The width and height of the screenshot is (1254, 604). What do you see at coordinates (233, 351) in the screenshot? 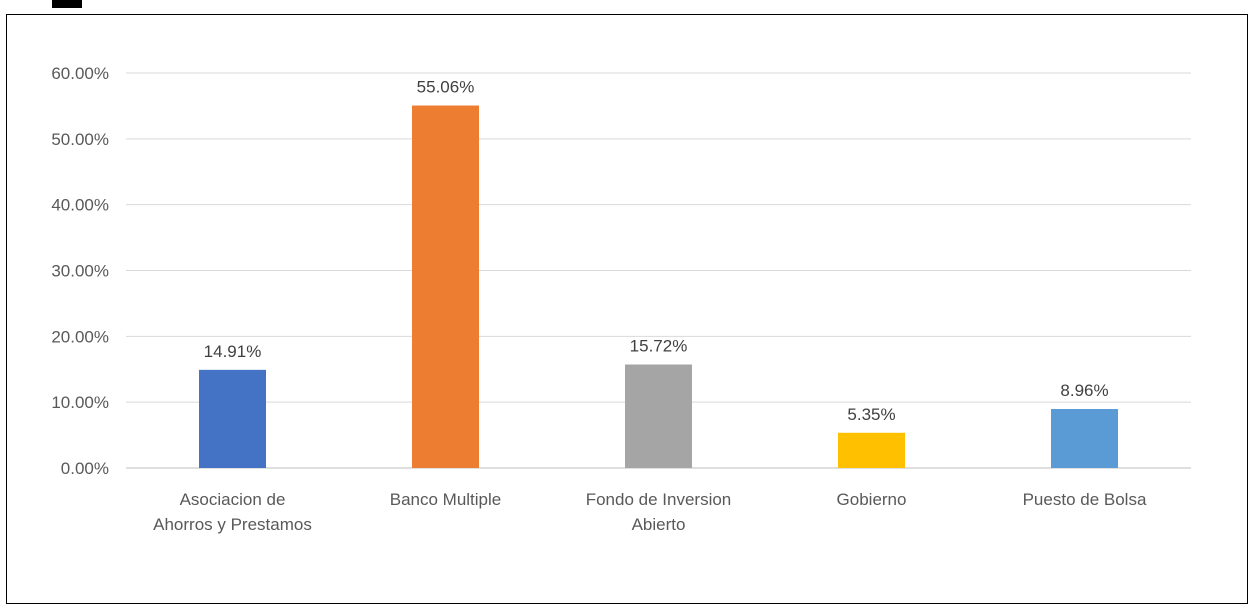
I see `data-label: 14.91%` at bounding box center [233, 351].